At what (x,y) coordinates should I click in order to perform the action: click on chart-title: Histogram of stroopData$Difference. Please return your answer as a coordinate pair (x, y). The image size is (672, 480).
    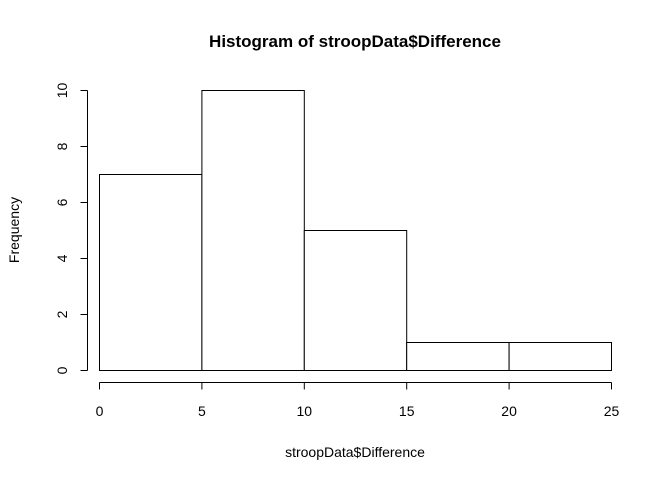
    Looking at the image, I should click on (355, 41).